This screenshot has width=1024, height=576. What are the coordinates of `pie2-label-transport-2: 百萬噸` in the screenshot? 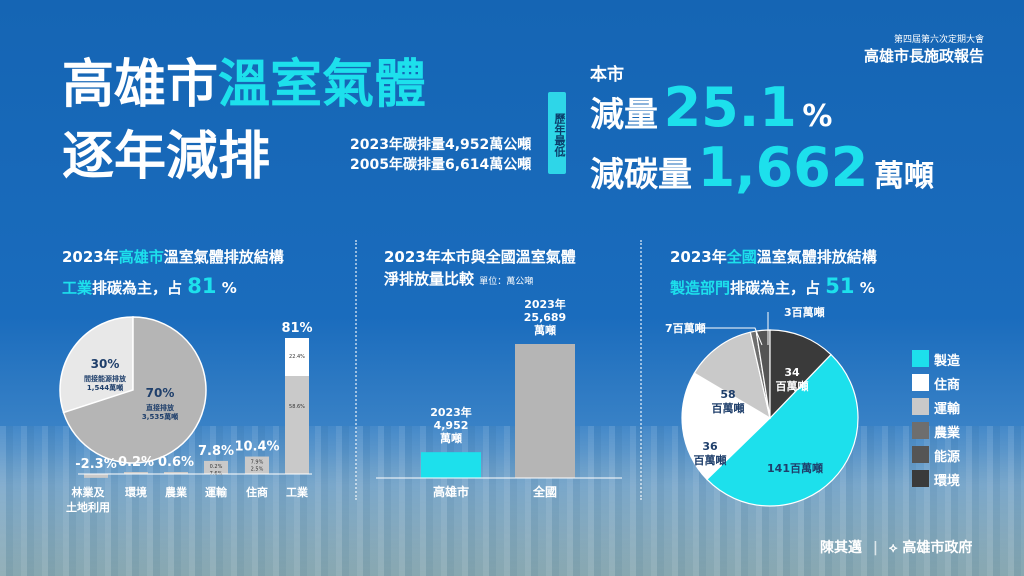 It's located at (710, 460).